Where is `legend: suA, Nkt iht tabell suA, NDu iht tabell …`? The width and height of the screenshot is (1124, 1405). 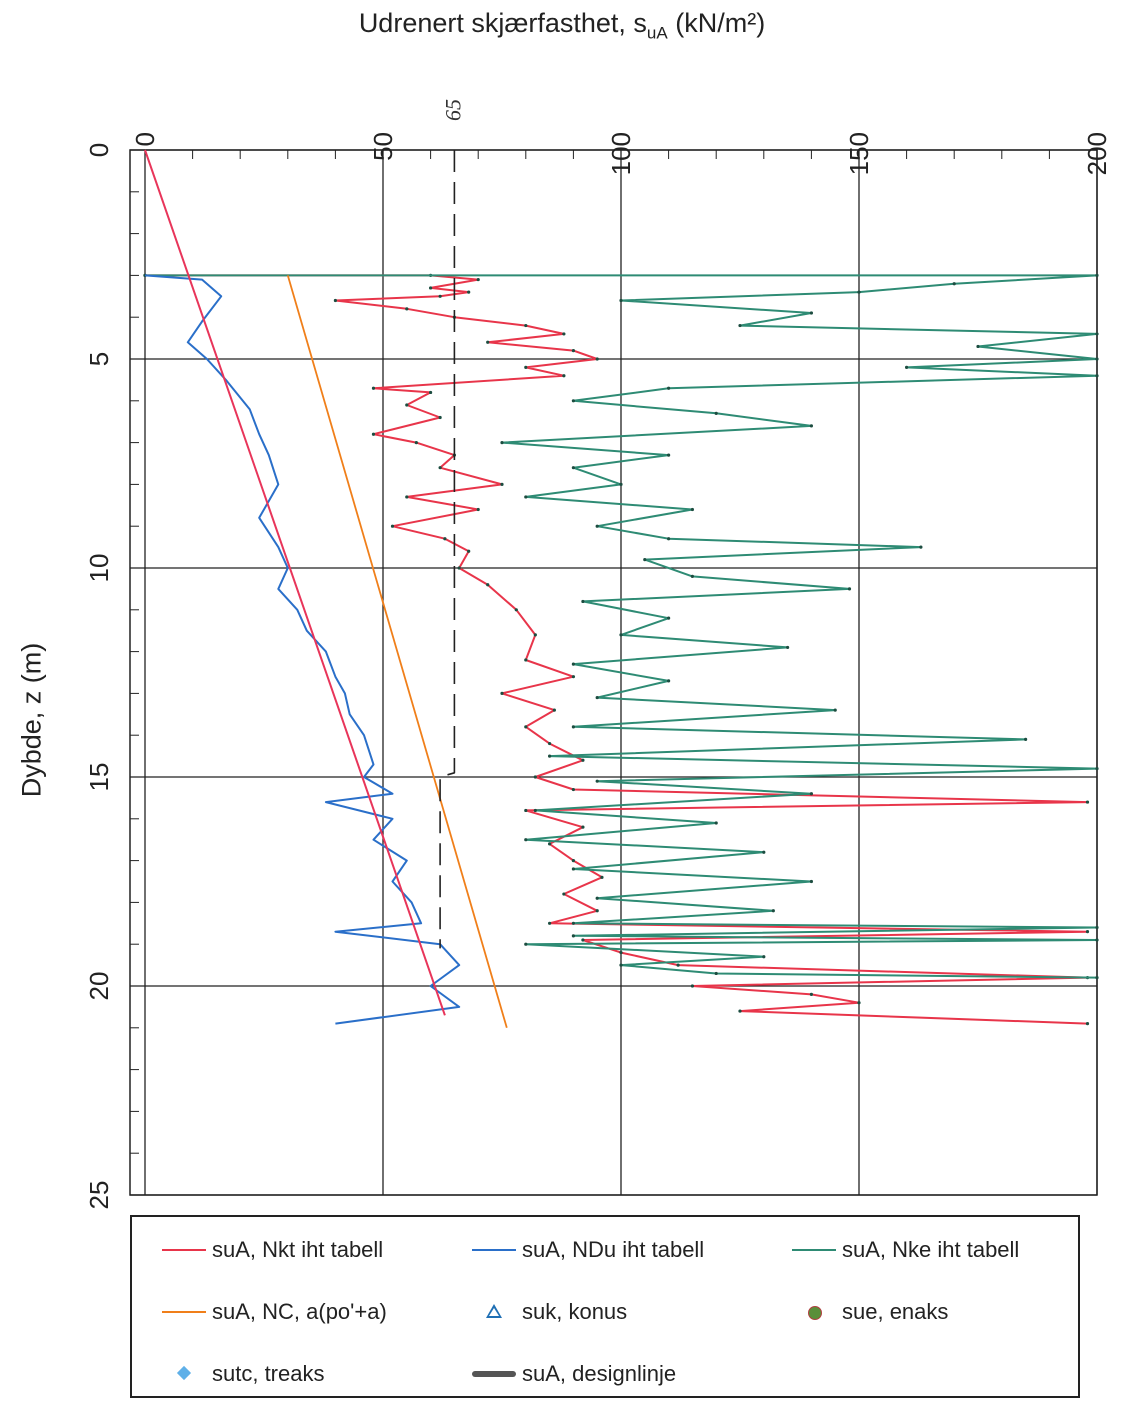 legend: suA, Nkt iht tabell suA, NDu iht tabell … is located at coordinates (605, 1306).